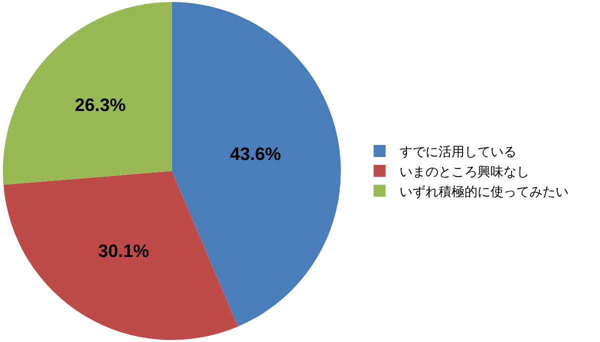  I want to click on data-label: 30.1%, so click(124, 250).